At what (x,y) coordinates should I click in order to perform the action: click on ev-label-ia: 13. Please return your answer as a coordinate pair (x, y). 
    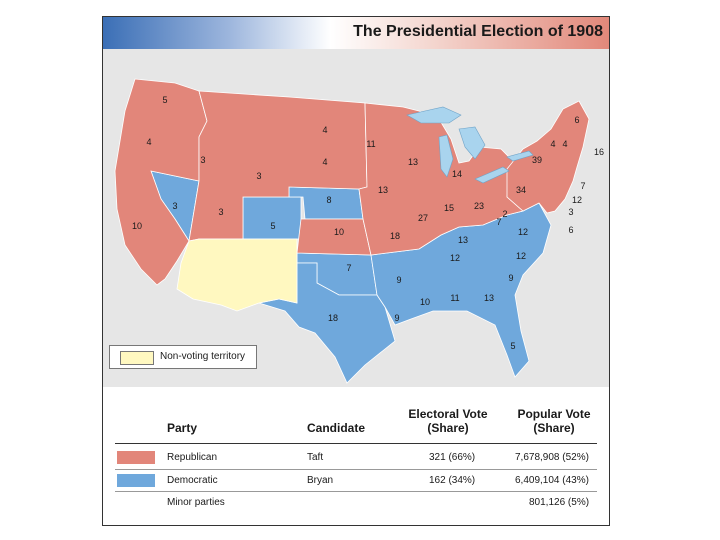
    Looking at the image, I should click on (383, 190).